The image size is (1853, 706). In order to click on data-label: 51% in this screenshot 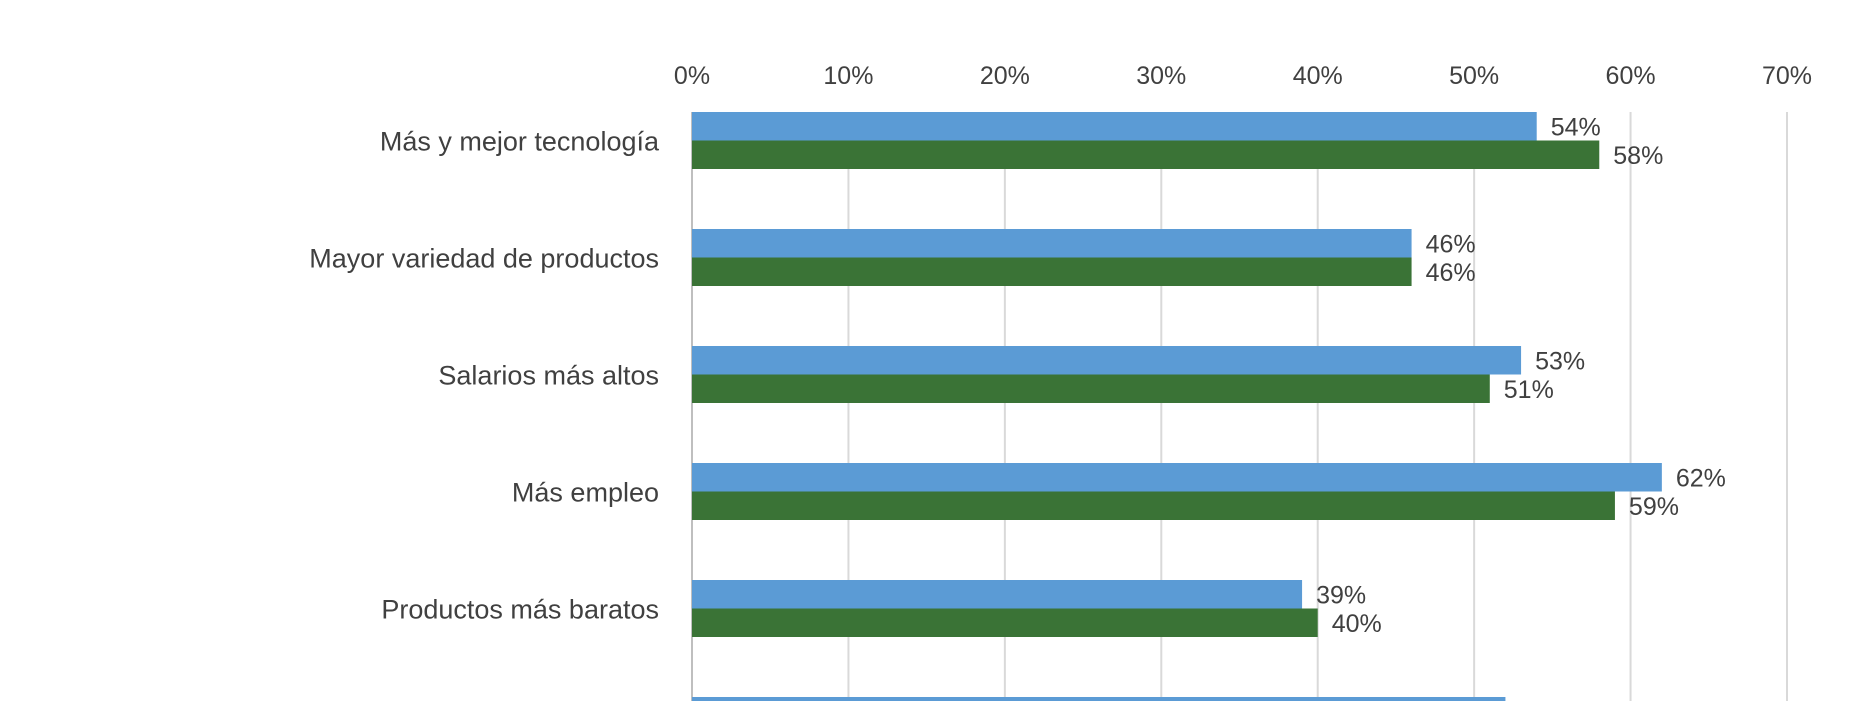, I will do `click(1529, 390)`.